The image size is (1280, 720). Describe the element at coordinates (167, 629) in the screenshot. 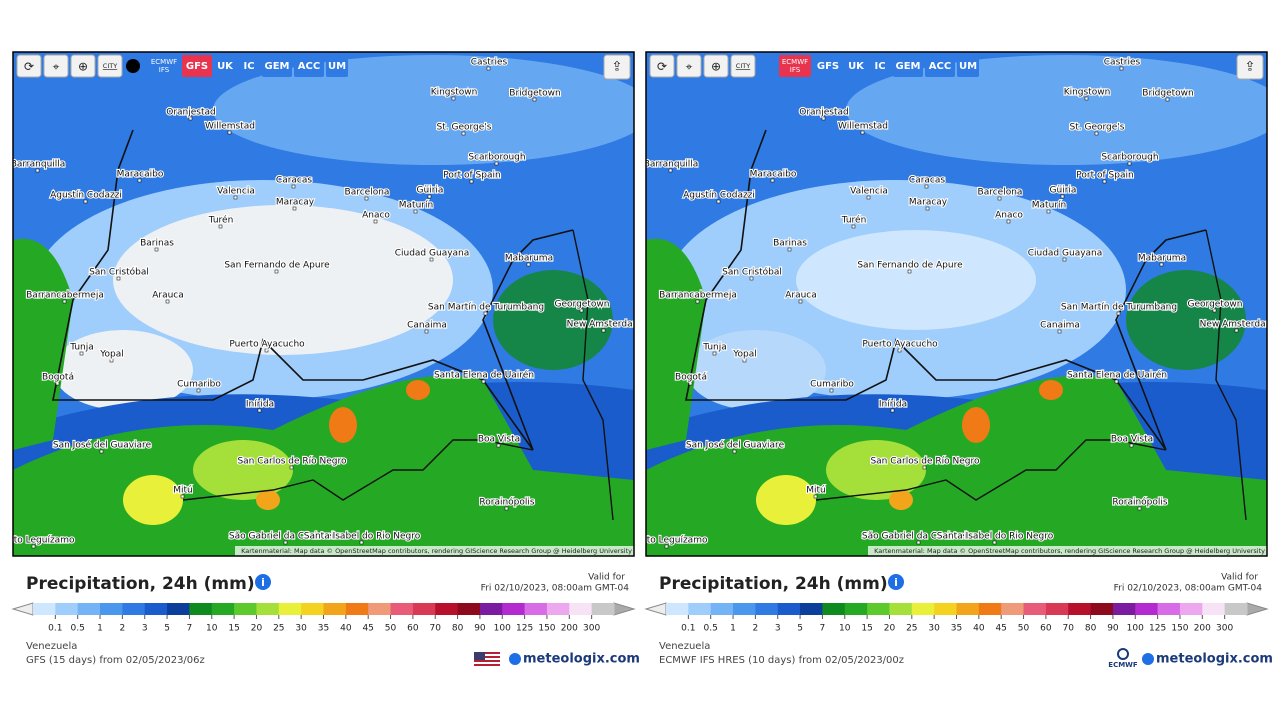

I see `legend-label: 5` at that location.